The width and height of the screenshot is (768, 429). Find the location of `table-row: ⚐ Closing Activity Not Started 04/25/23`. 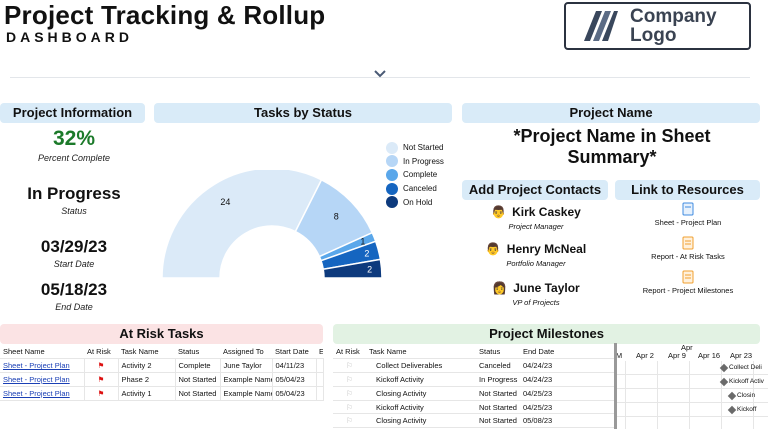

table-row: ⚐ Closing Activity Not Started 04/25/23 is located at coordinates (474, 393).